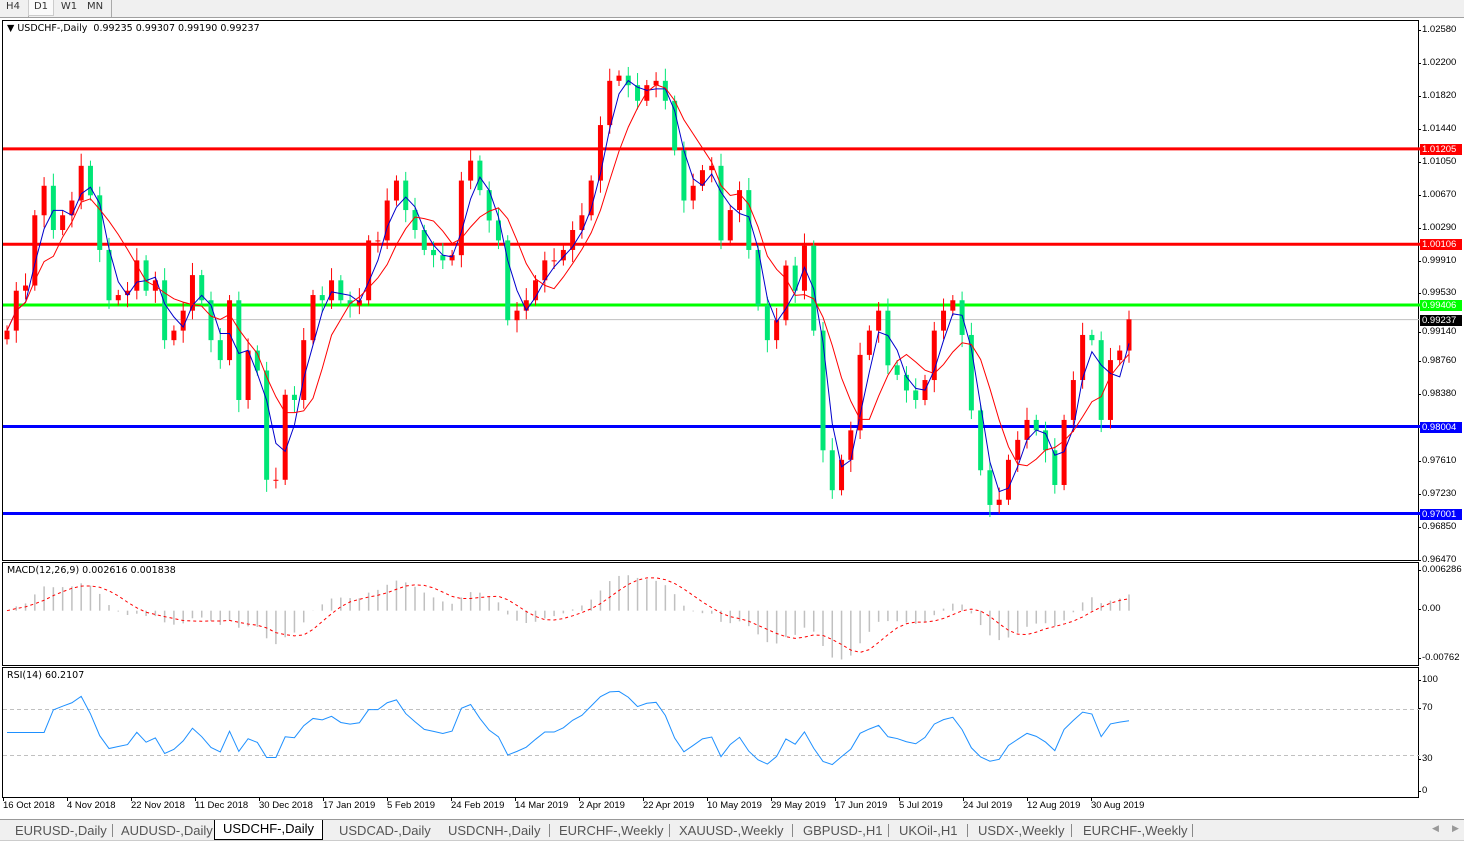 The image size is (1464, 847). What do you see at coordinates (41, 8) in the screenshot?
I see `timeframe-d1: D1` at bounding box center [41, 8].